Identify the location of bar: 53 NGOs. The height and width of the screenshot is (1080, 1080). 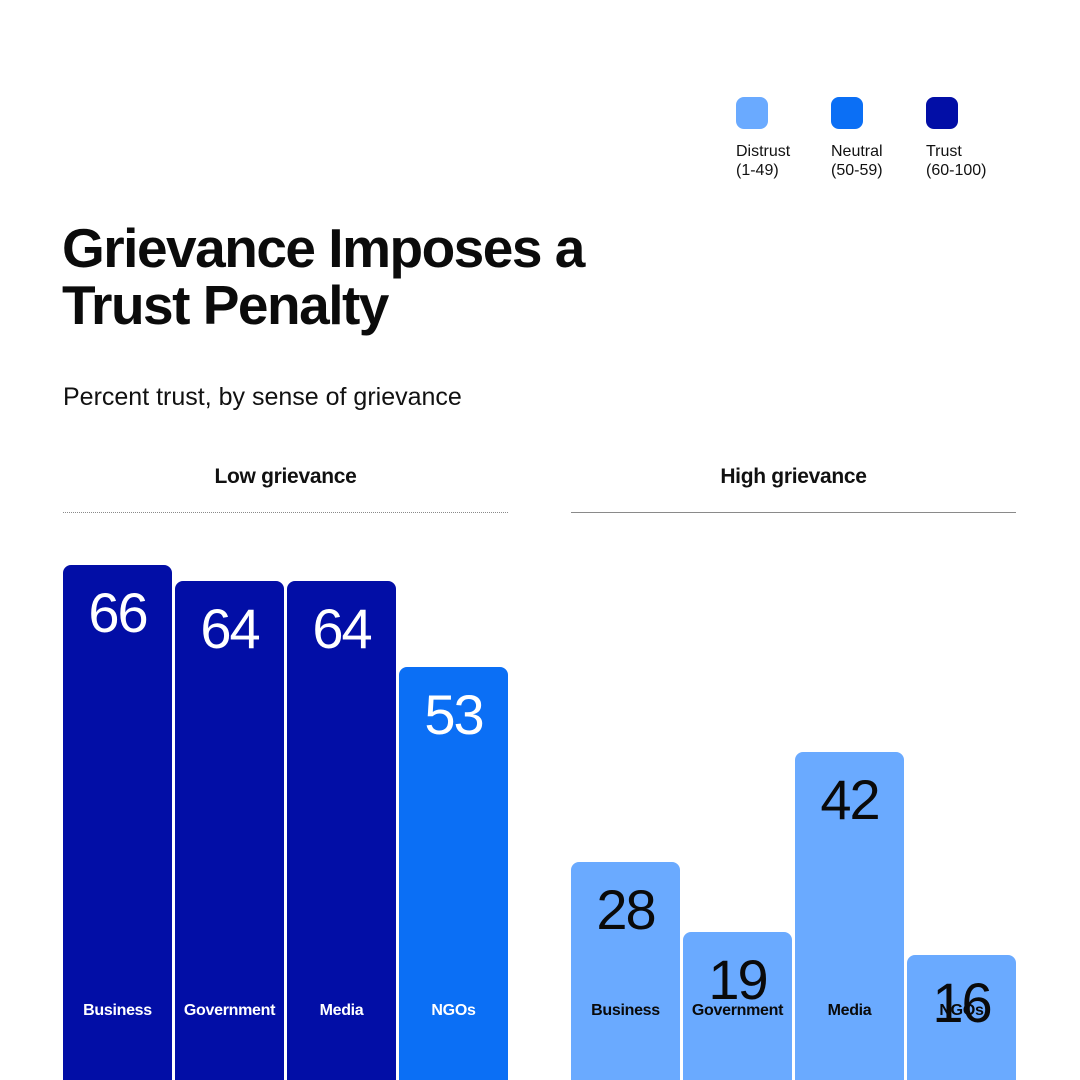
(453, 873).